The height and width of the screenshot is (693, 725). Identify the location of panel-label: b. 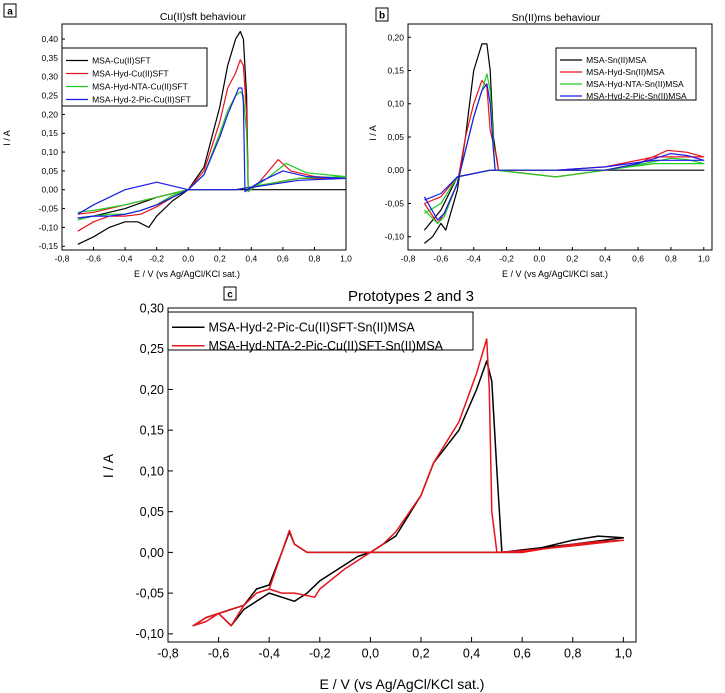
(382, 16).